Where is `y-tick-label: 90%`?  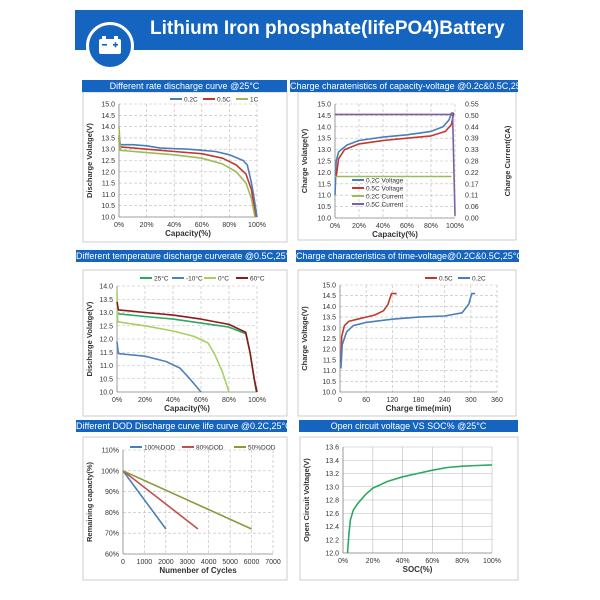 y-tick-label: 90% is located at coordinates (112, 492).